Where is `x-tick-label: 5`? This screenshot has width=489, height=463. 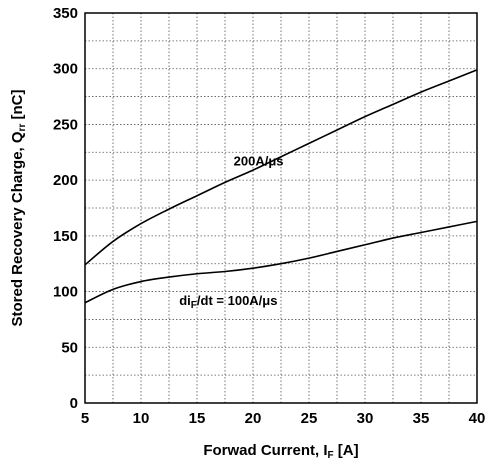 x-tick-label: 5 is located at coordinates (85, 418).